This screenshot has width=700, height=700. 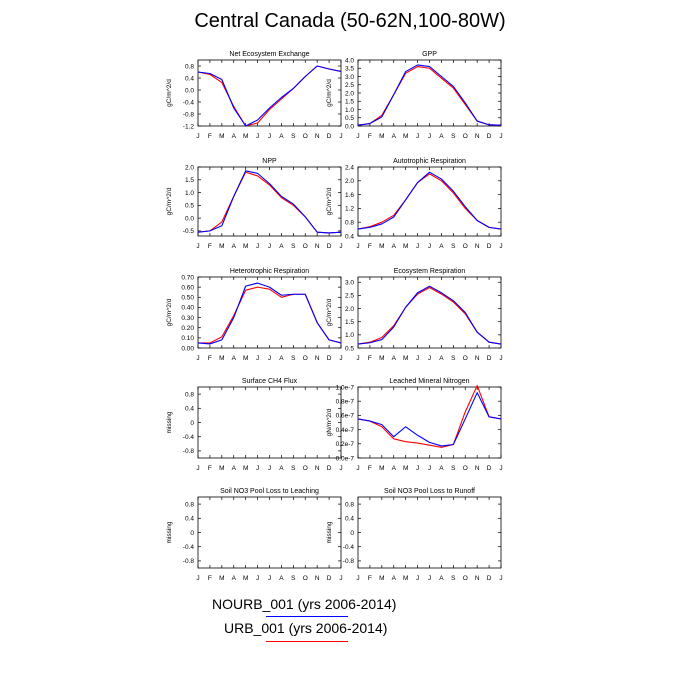 I want to click on y-tick-label: 1.5, so click(x=189, y=180).